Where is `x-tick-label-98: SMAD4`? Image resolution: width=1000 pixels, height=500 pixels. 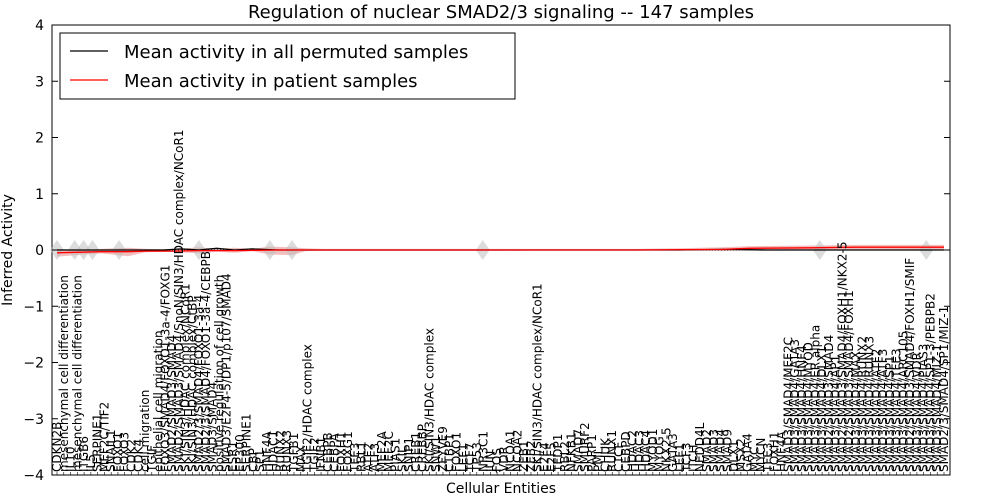
x-tick-label-98: SMAD4 is located at coordinates (721, 450).